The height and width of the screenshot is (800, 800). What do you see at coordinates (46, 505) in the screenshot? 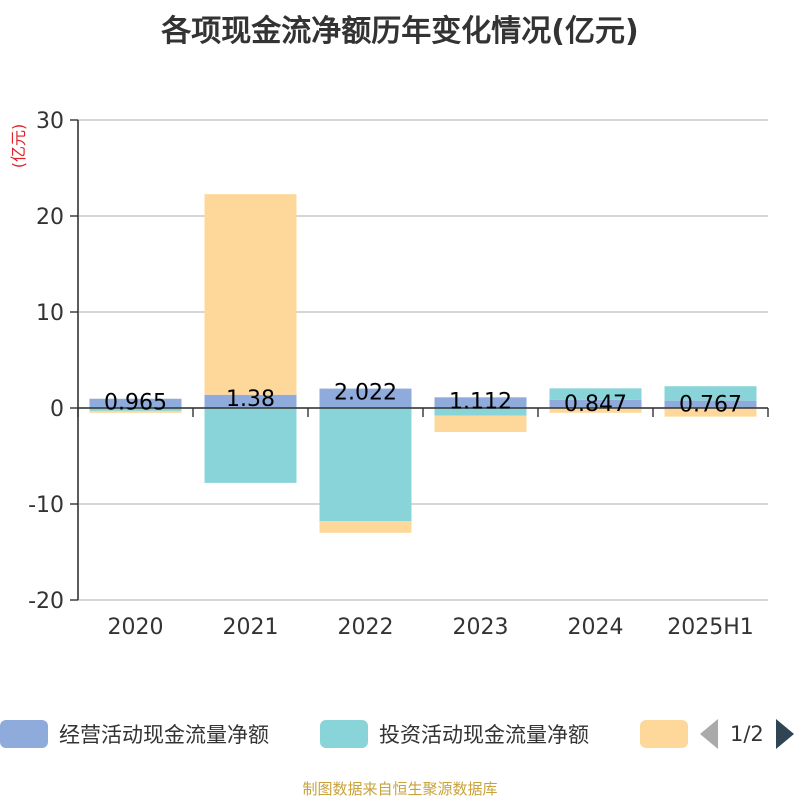
I see `y-tick-label: -10` at bounding box center [46, 505].